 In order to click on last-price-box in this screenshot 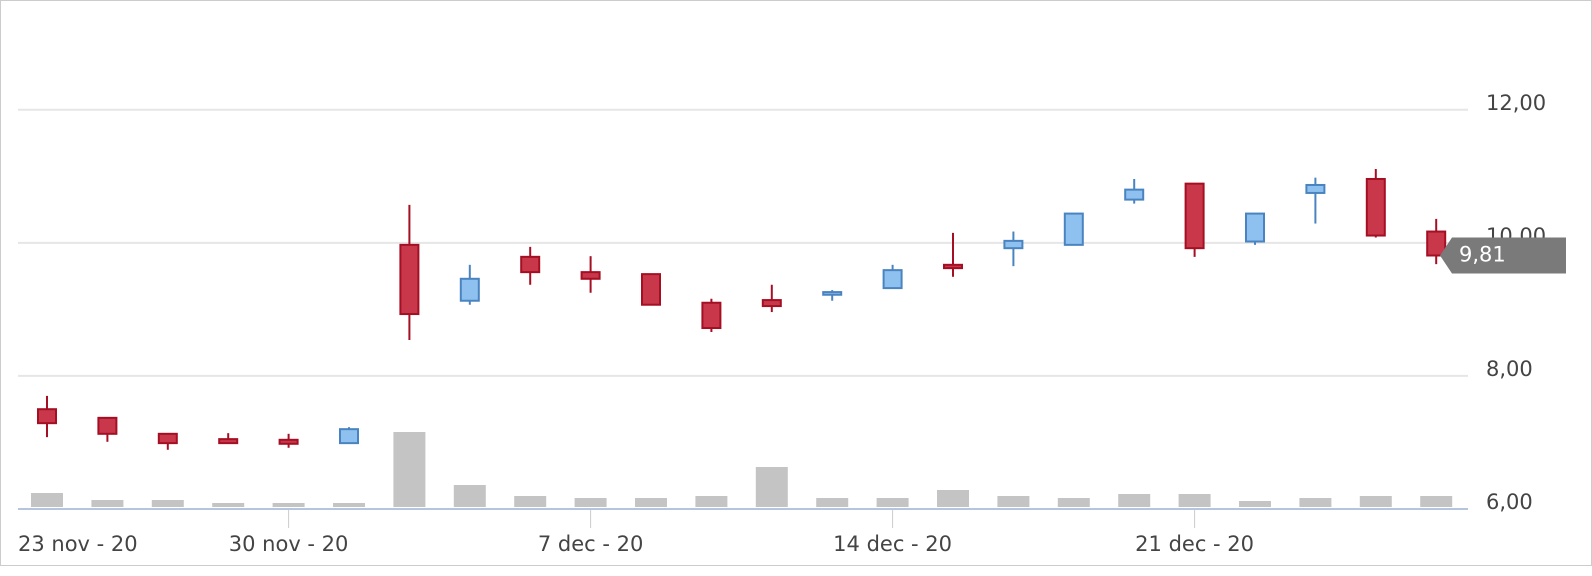, I will do `click(1503, 255)`.